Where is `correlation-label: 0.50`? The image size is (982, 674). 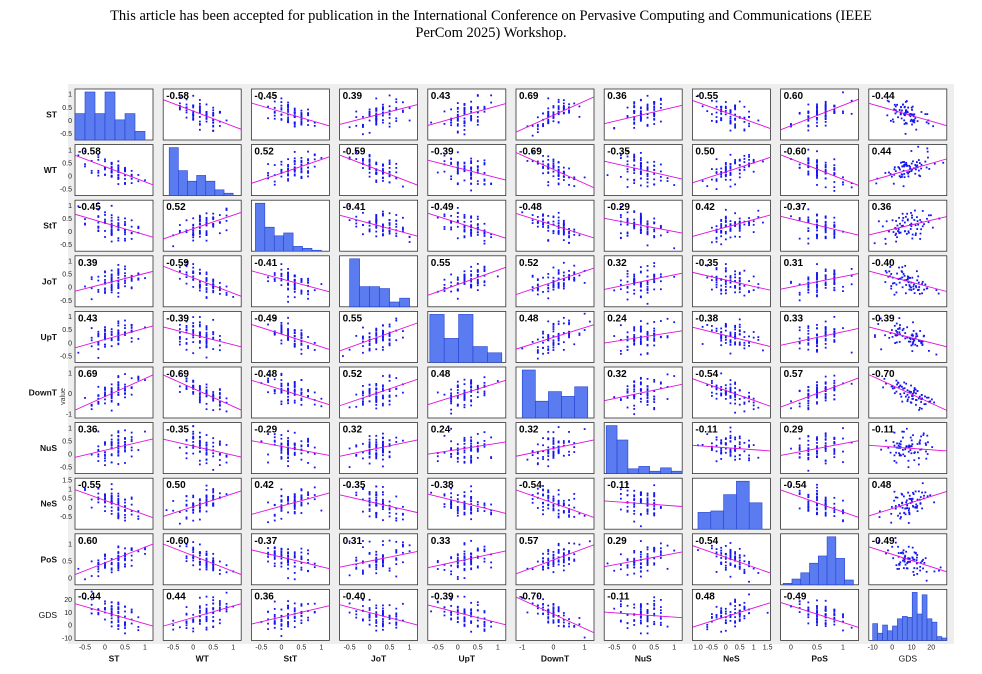
correlation-label: 0.50 is located at coordinates (705, 152).